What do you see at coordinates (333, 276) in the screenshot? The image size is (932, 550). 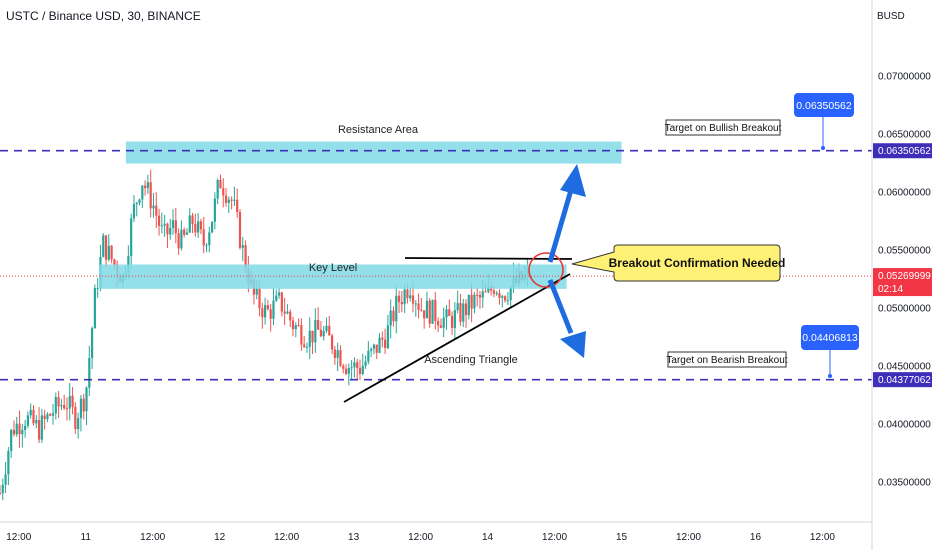 I see `key-level-zone` at bounding box center [333, 276].